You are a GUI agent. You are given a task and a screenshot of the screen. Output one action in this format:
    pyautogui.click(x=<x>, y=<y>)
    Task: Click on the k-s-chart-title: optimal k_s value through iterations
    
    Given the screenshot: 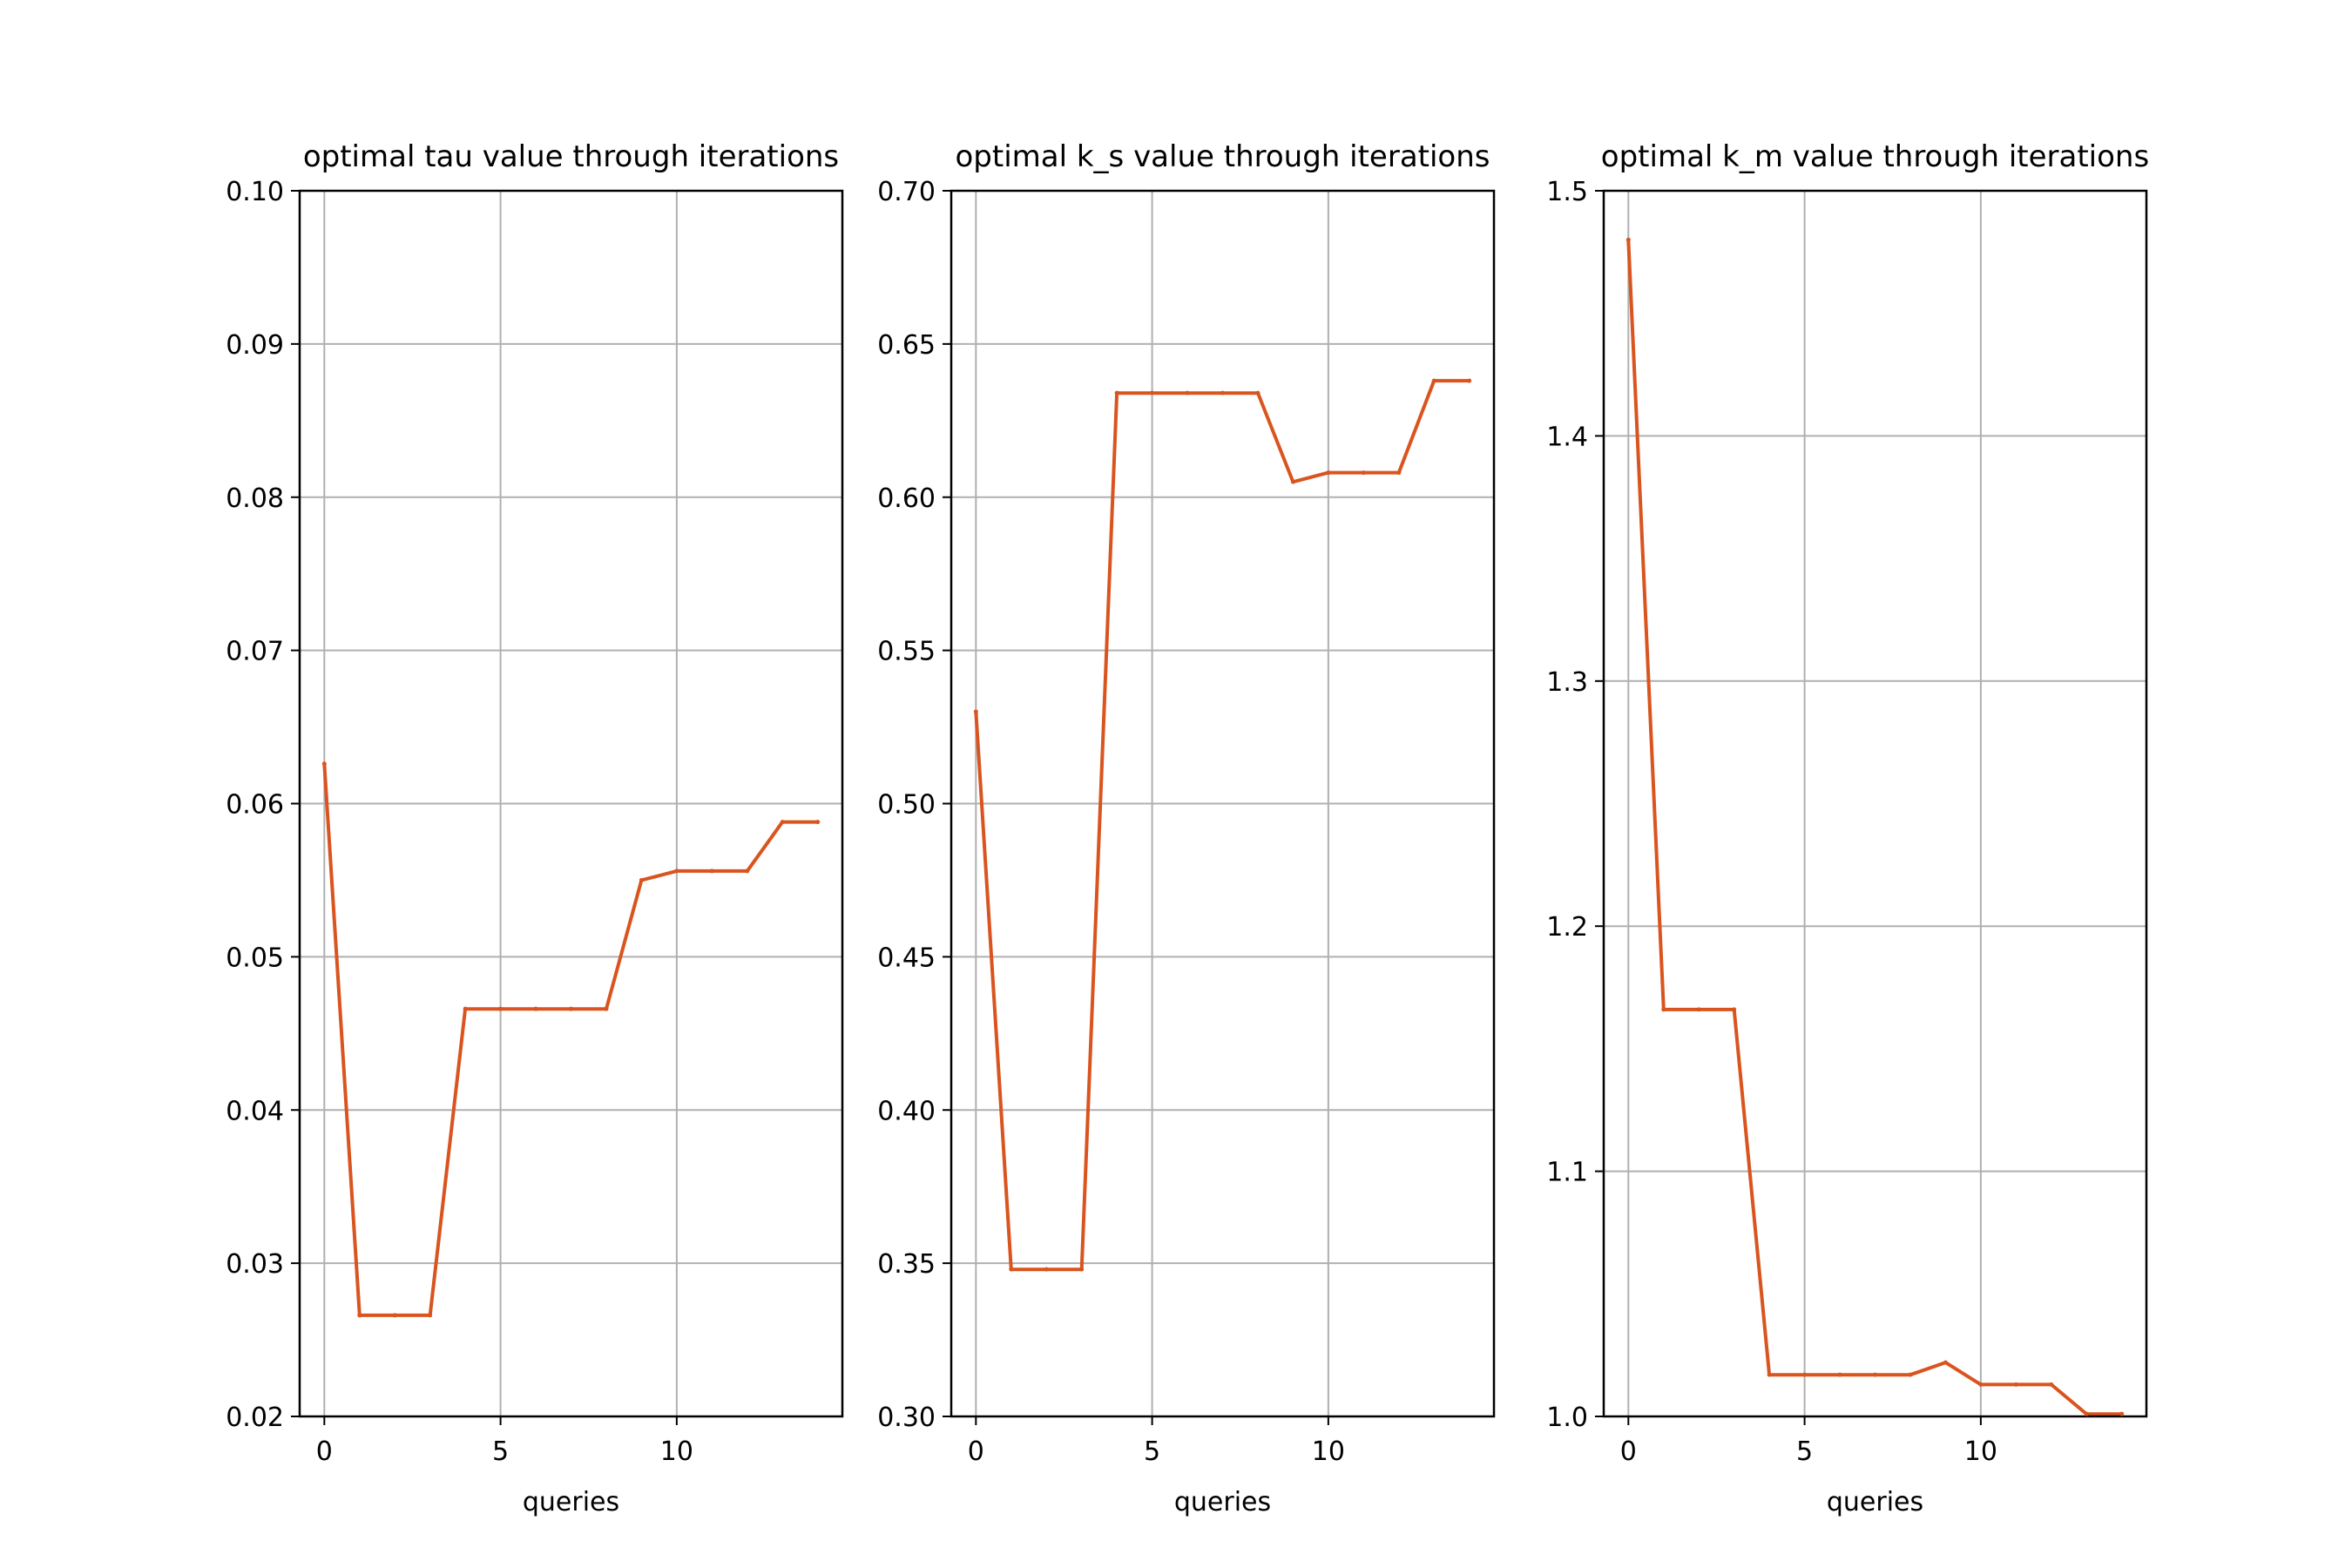 What is the action you would take?
    pyautogui.click(x=1222, y=156)
    